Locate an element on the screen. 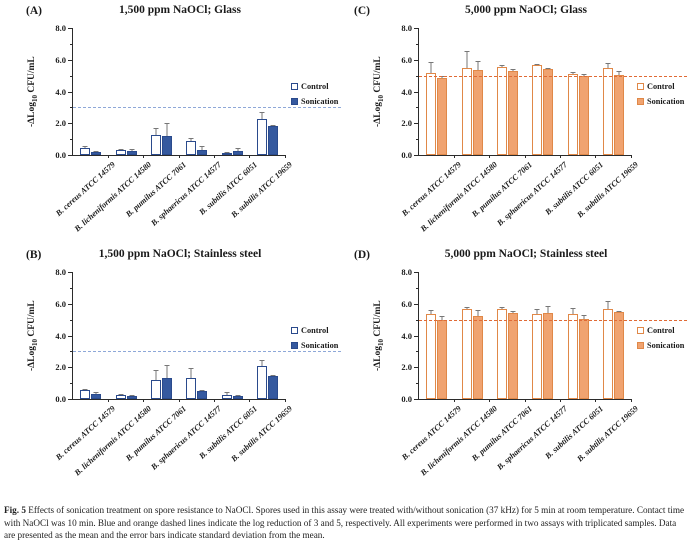 This screenshot has width=692, height=553. x-category-label: B. subtilis ATCC 19659 is located at coordinates (608, 190).